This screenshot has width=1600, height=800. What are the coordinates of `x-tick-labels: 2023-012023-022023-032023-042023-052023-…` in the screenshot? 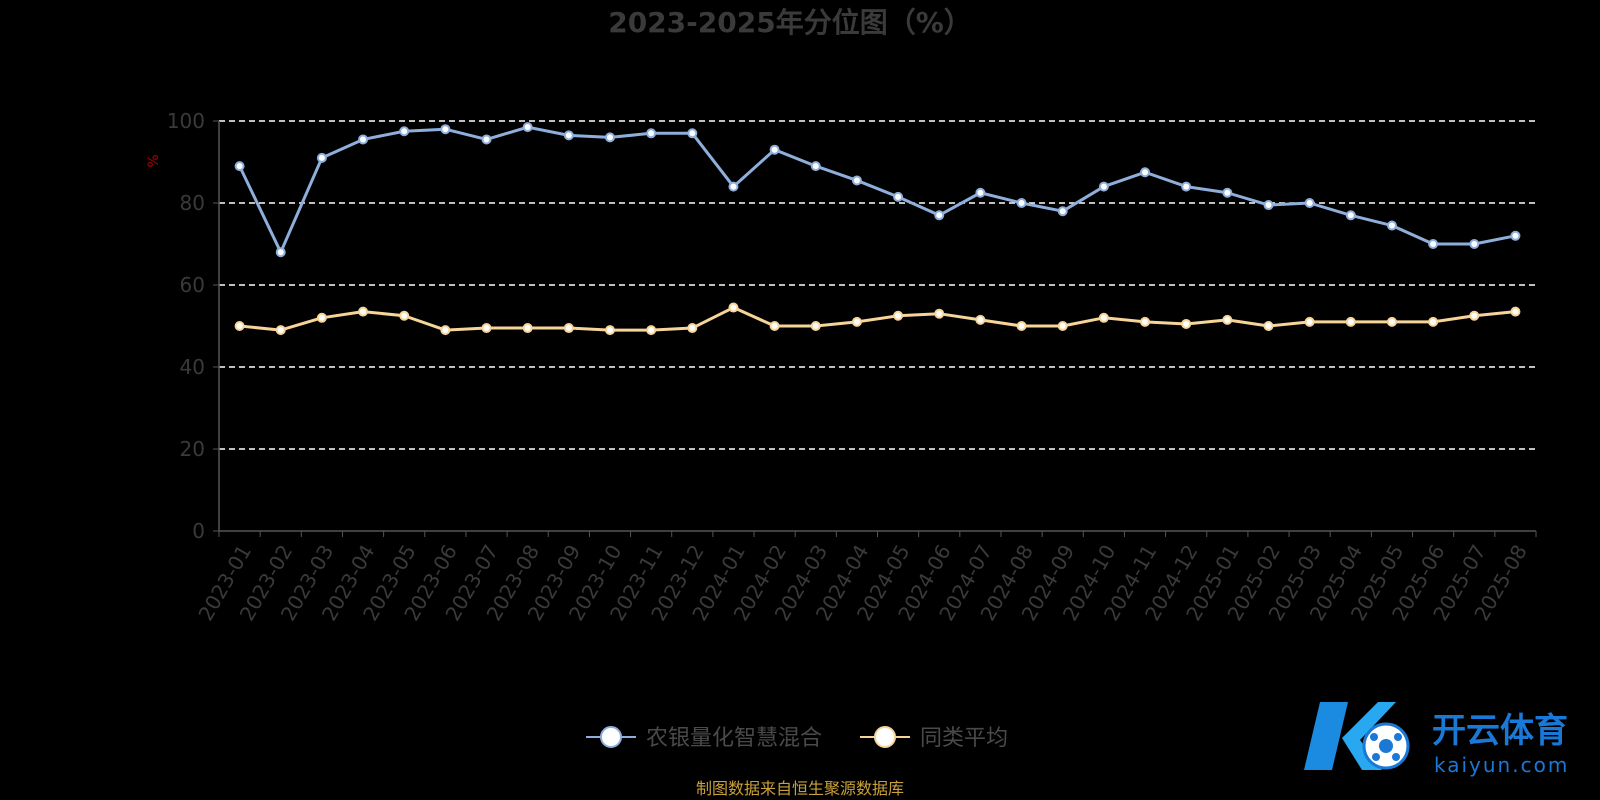 It's located at (865, 578).